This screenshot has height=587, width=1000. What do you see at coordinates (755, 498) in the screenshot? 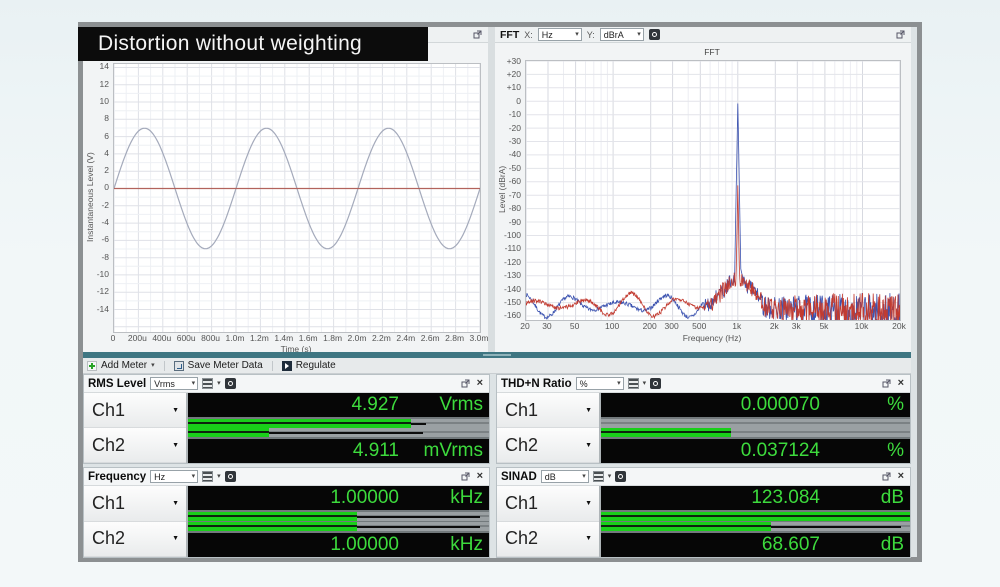
I see `meter-display-ch1: 123.084 dB` at bounding box center [755, 498].